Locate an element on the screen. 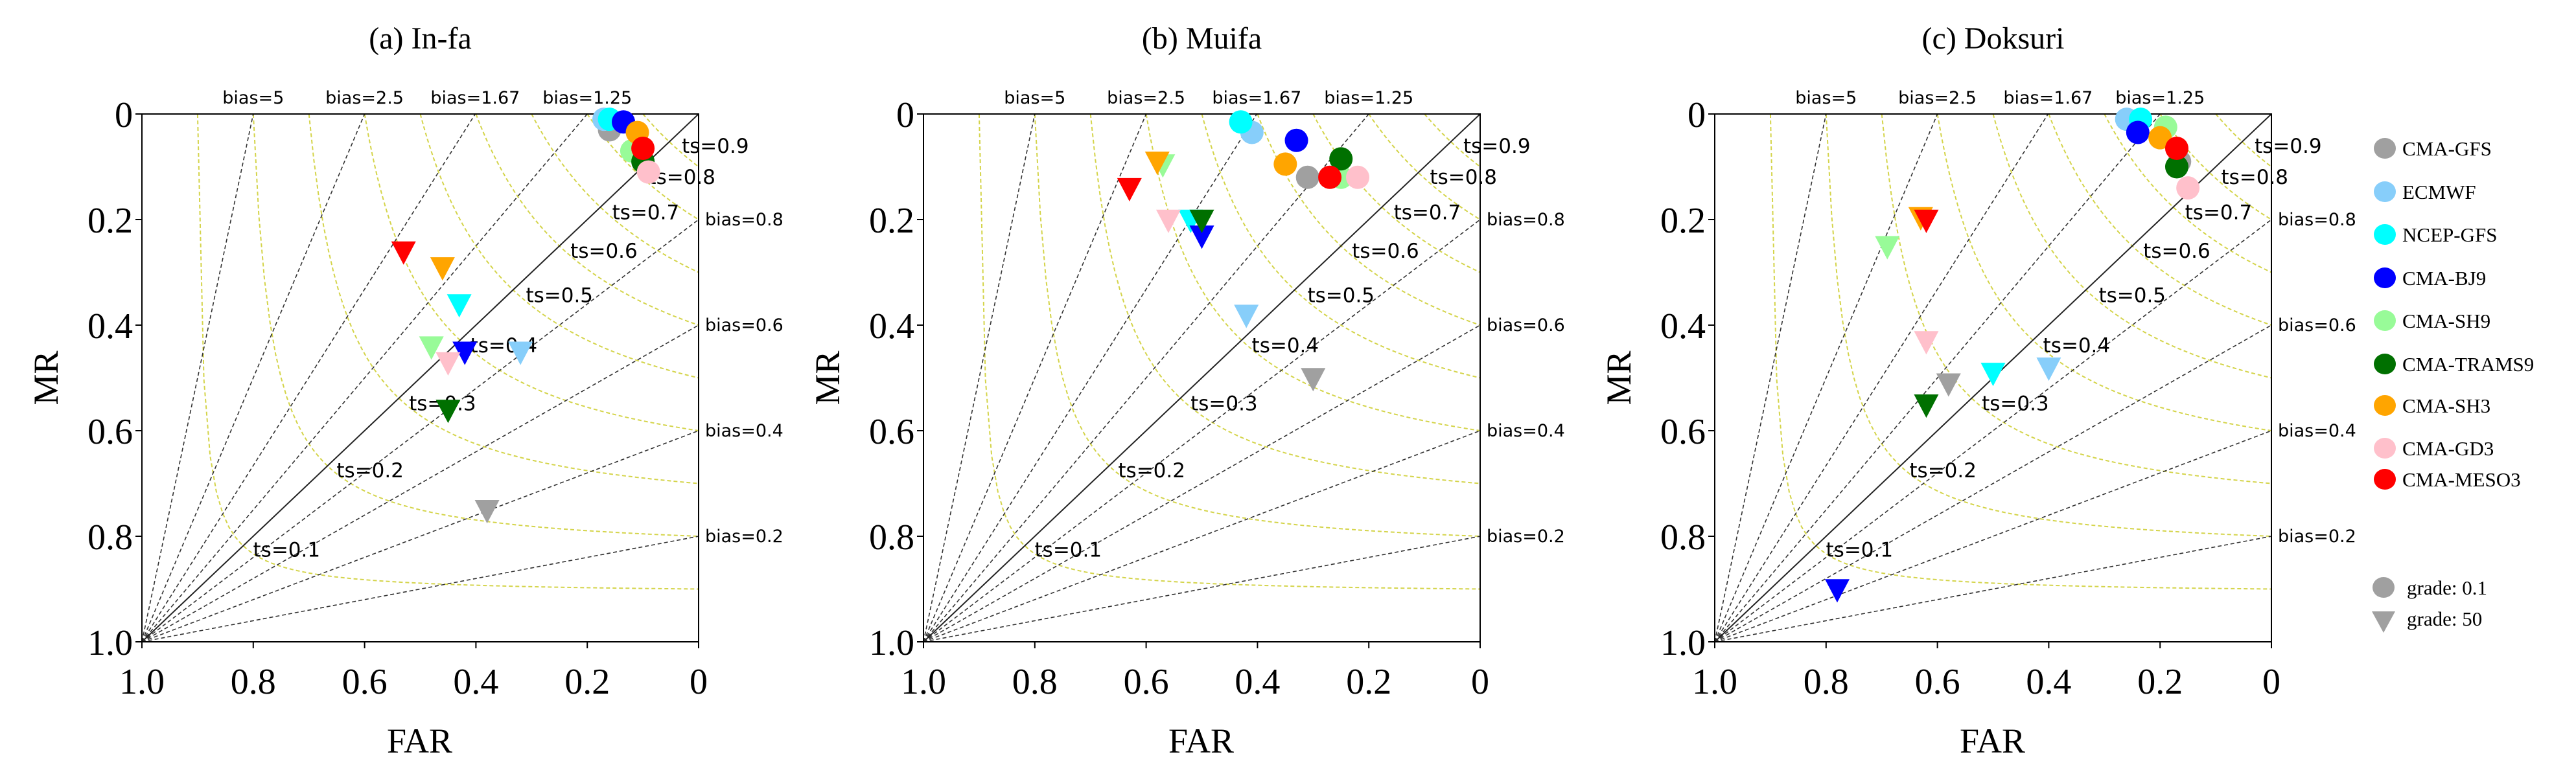  legend-label: NCEP-GFS is located at coordinates (2450, 234).